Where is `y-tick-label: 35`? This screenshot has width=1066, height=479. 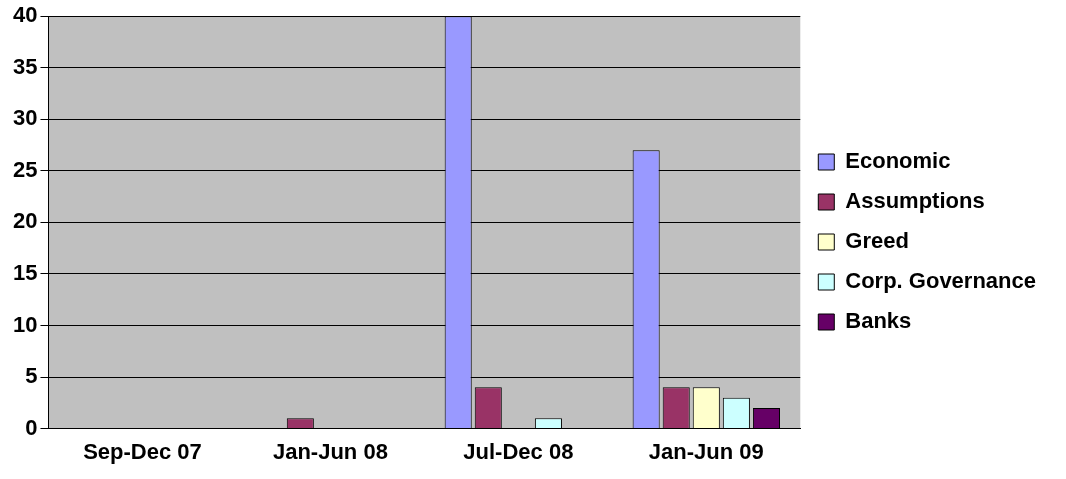
y-tick-label: 35 is located at coordinates (25, 66).